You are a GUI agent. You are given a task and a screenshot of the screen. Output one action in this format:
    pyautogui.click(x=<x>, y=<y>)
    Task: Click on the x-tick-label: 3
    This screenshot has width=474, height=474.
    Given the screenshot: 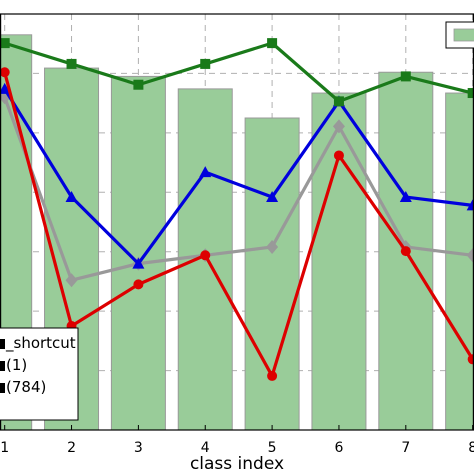 What is the action you would take?
    pyautogui.click(x=138, y=448)
    